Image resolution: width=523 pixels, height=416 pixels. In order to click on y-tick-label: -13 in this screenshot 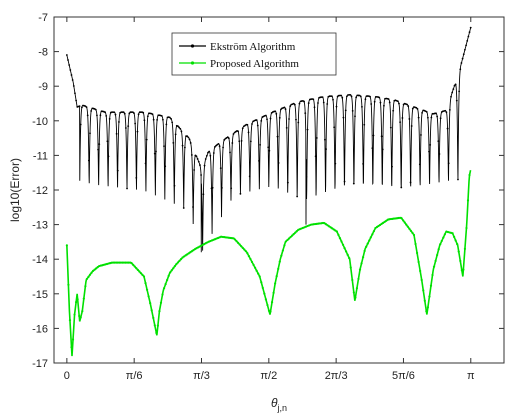, I will do `click(40, 226)`.